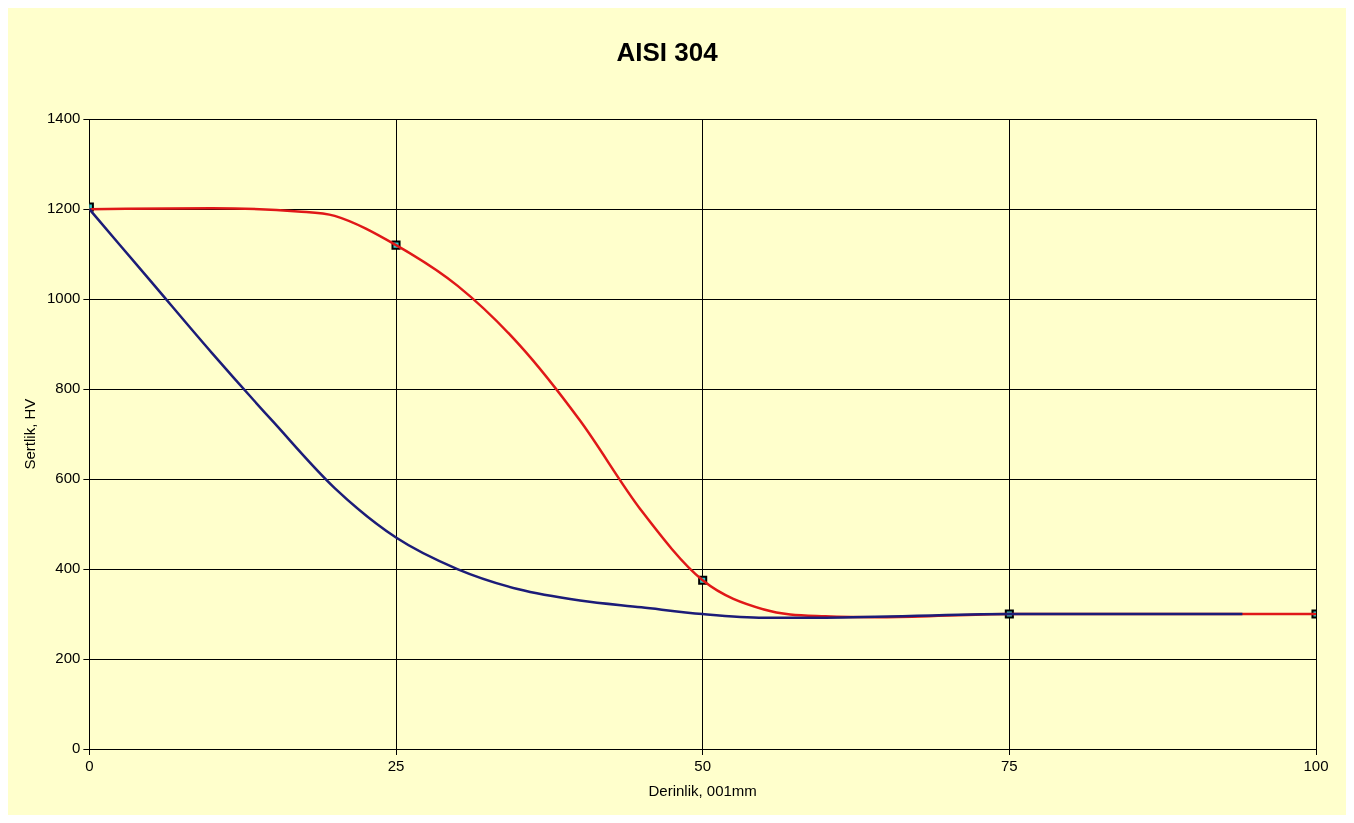  Describe the element at coordinates (89, 766) in the screenshot. I see `x-tick-label: 0` at that location.